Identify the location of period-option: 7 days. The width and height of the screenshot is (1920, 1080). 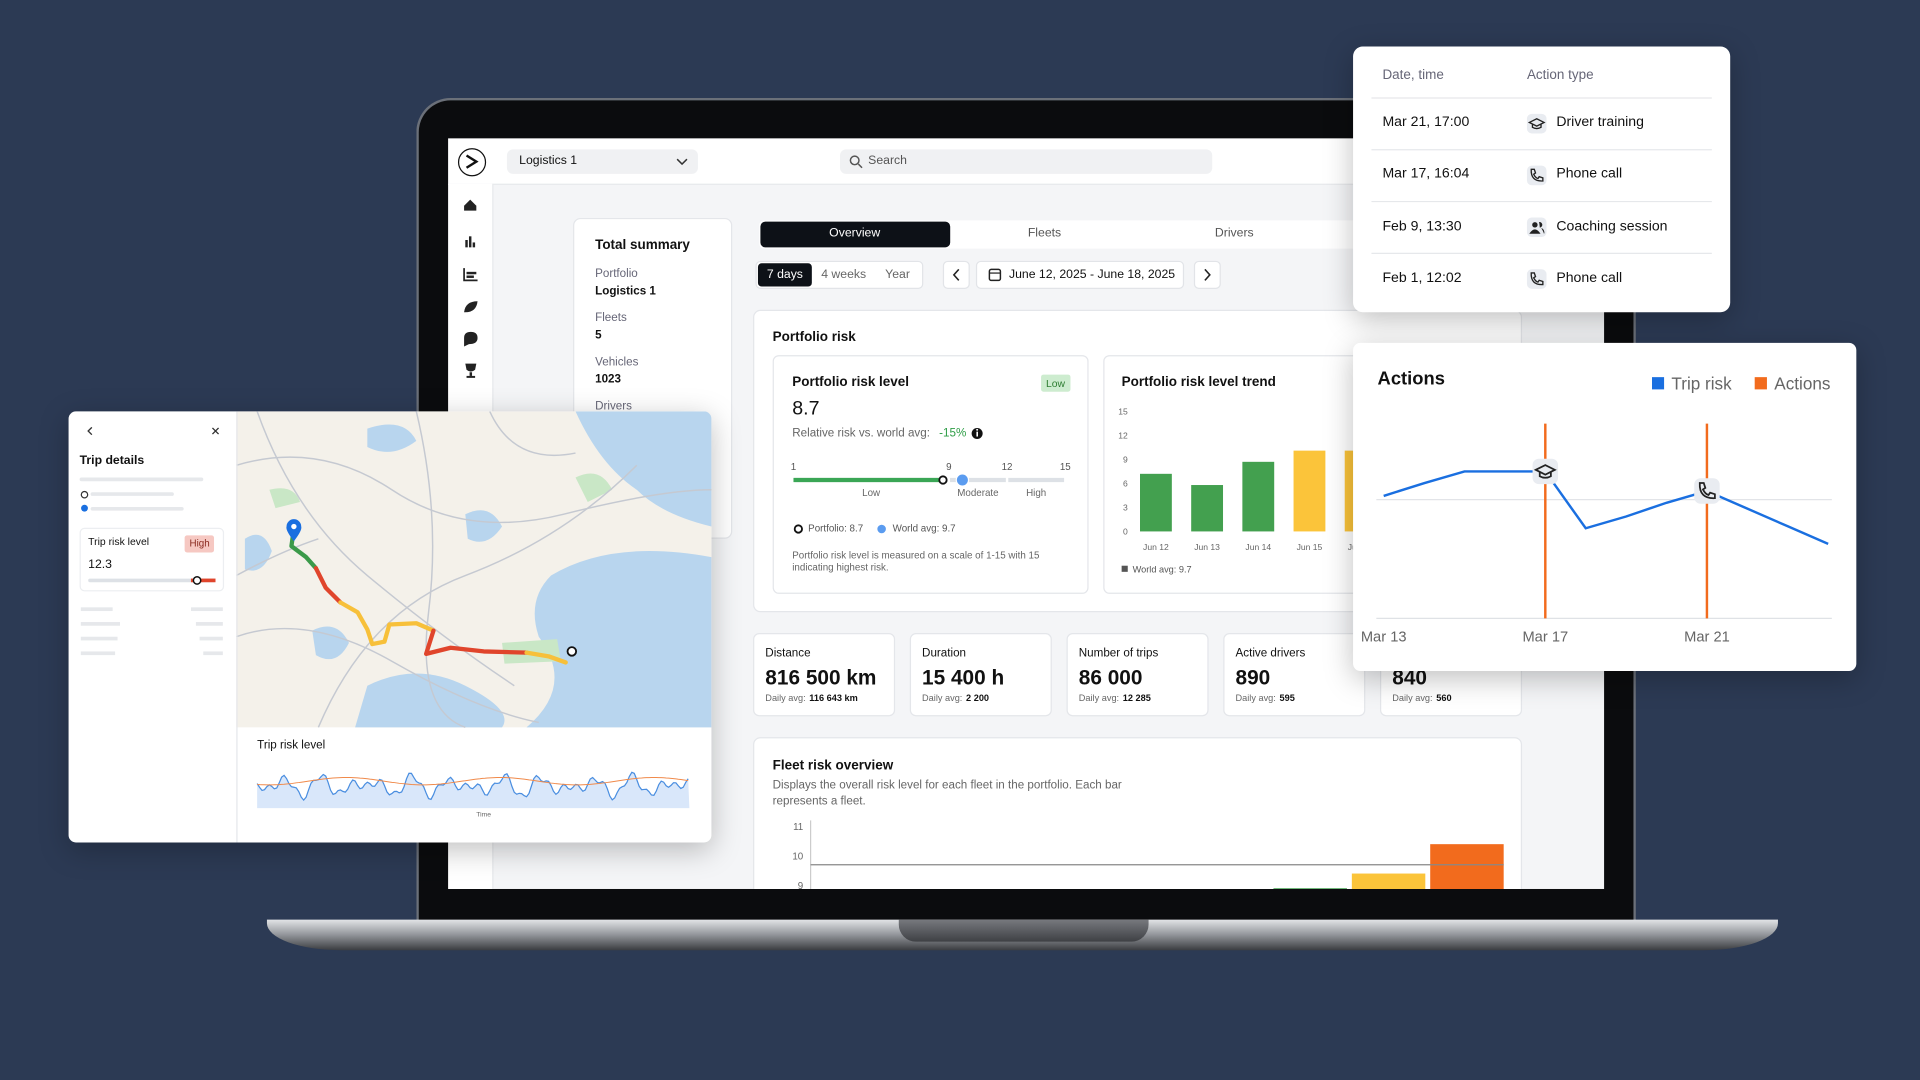
(784, 274).